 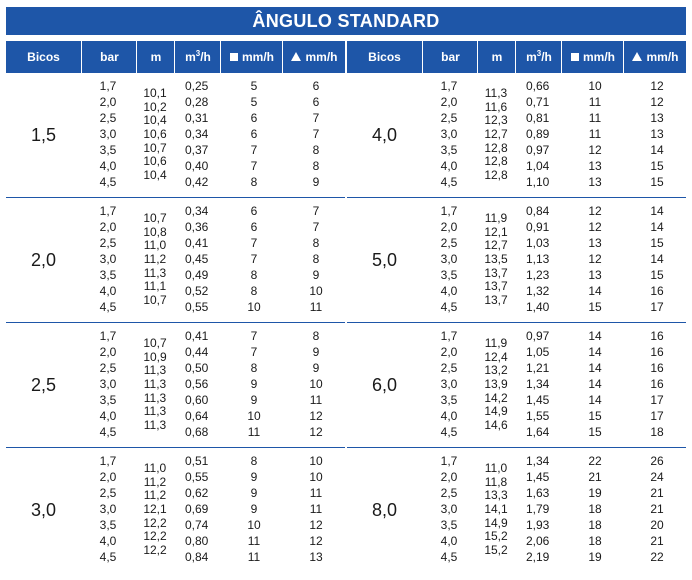 What do you see at coordinates (496, 495) in the screenshot?
I see `radius-m-value: 13,3` at bounding box center [496, 495].